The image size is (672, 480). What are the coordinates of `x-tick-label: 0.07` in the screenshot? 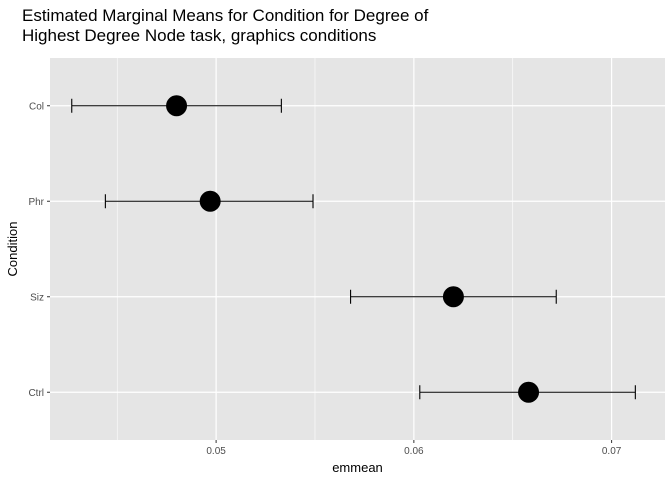 It's located at (612, 451).